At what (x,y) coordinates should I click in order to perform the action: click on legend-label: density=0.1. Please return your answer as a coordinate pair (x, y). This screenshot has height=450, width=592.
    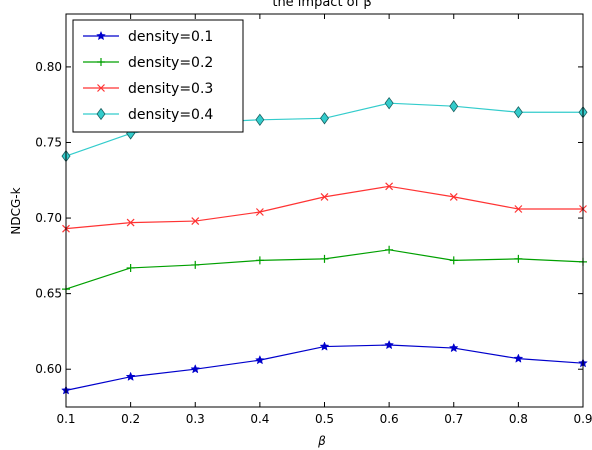
    Looking at the image, I should click on (170, 37).